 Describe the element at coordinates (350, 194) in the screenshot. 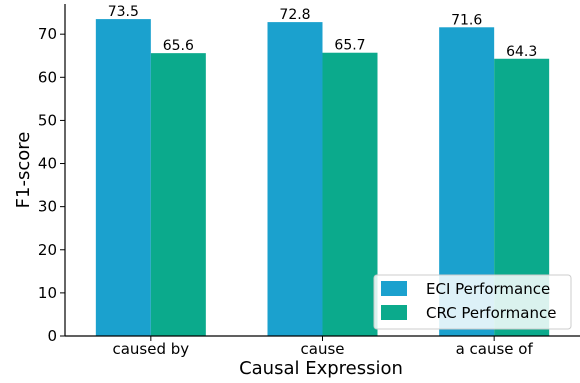

I see `bar-crc-performance-cause` at that location.